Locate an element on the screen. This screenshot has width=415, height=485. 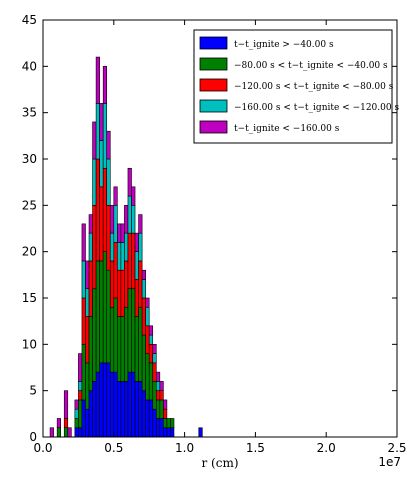
x-tick-label: 0.5 is located at coordinates (113, 448).